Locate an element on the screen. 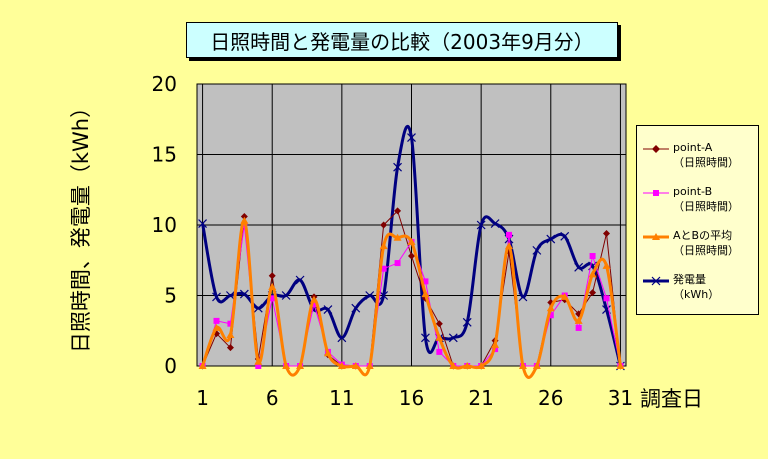 Image resolution: width=768 pixels, height=459 pixels. chart-title: 日照時間と発電量の比較（2003年9月分） is located at coordinates (402, 40).